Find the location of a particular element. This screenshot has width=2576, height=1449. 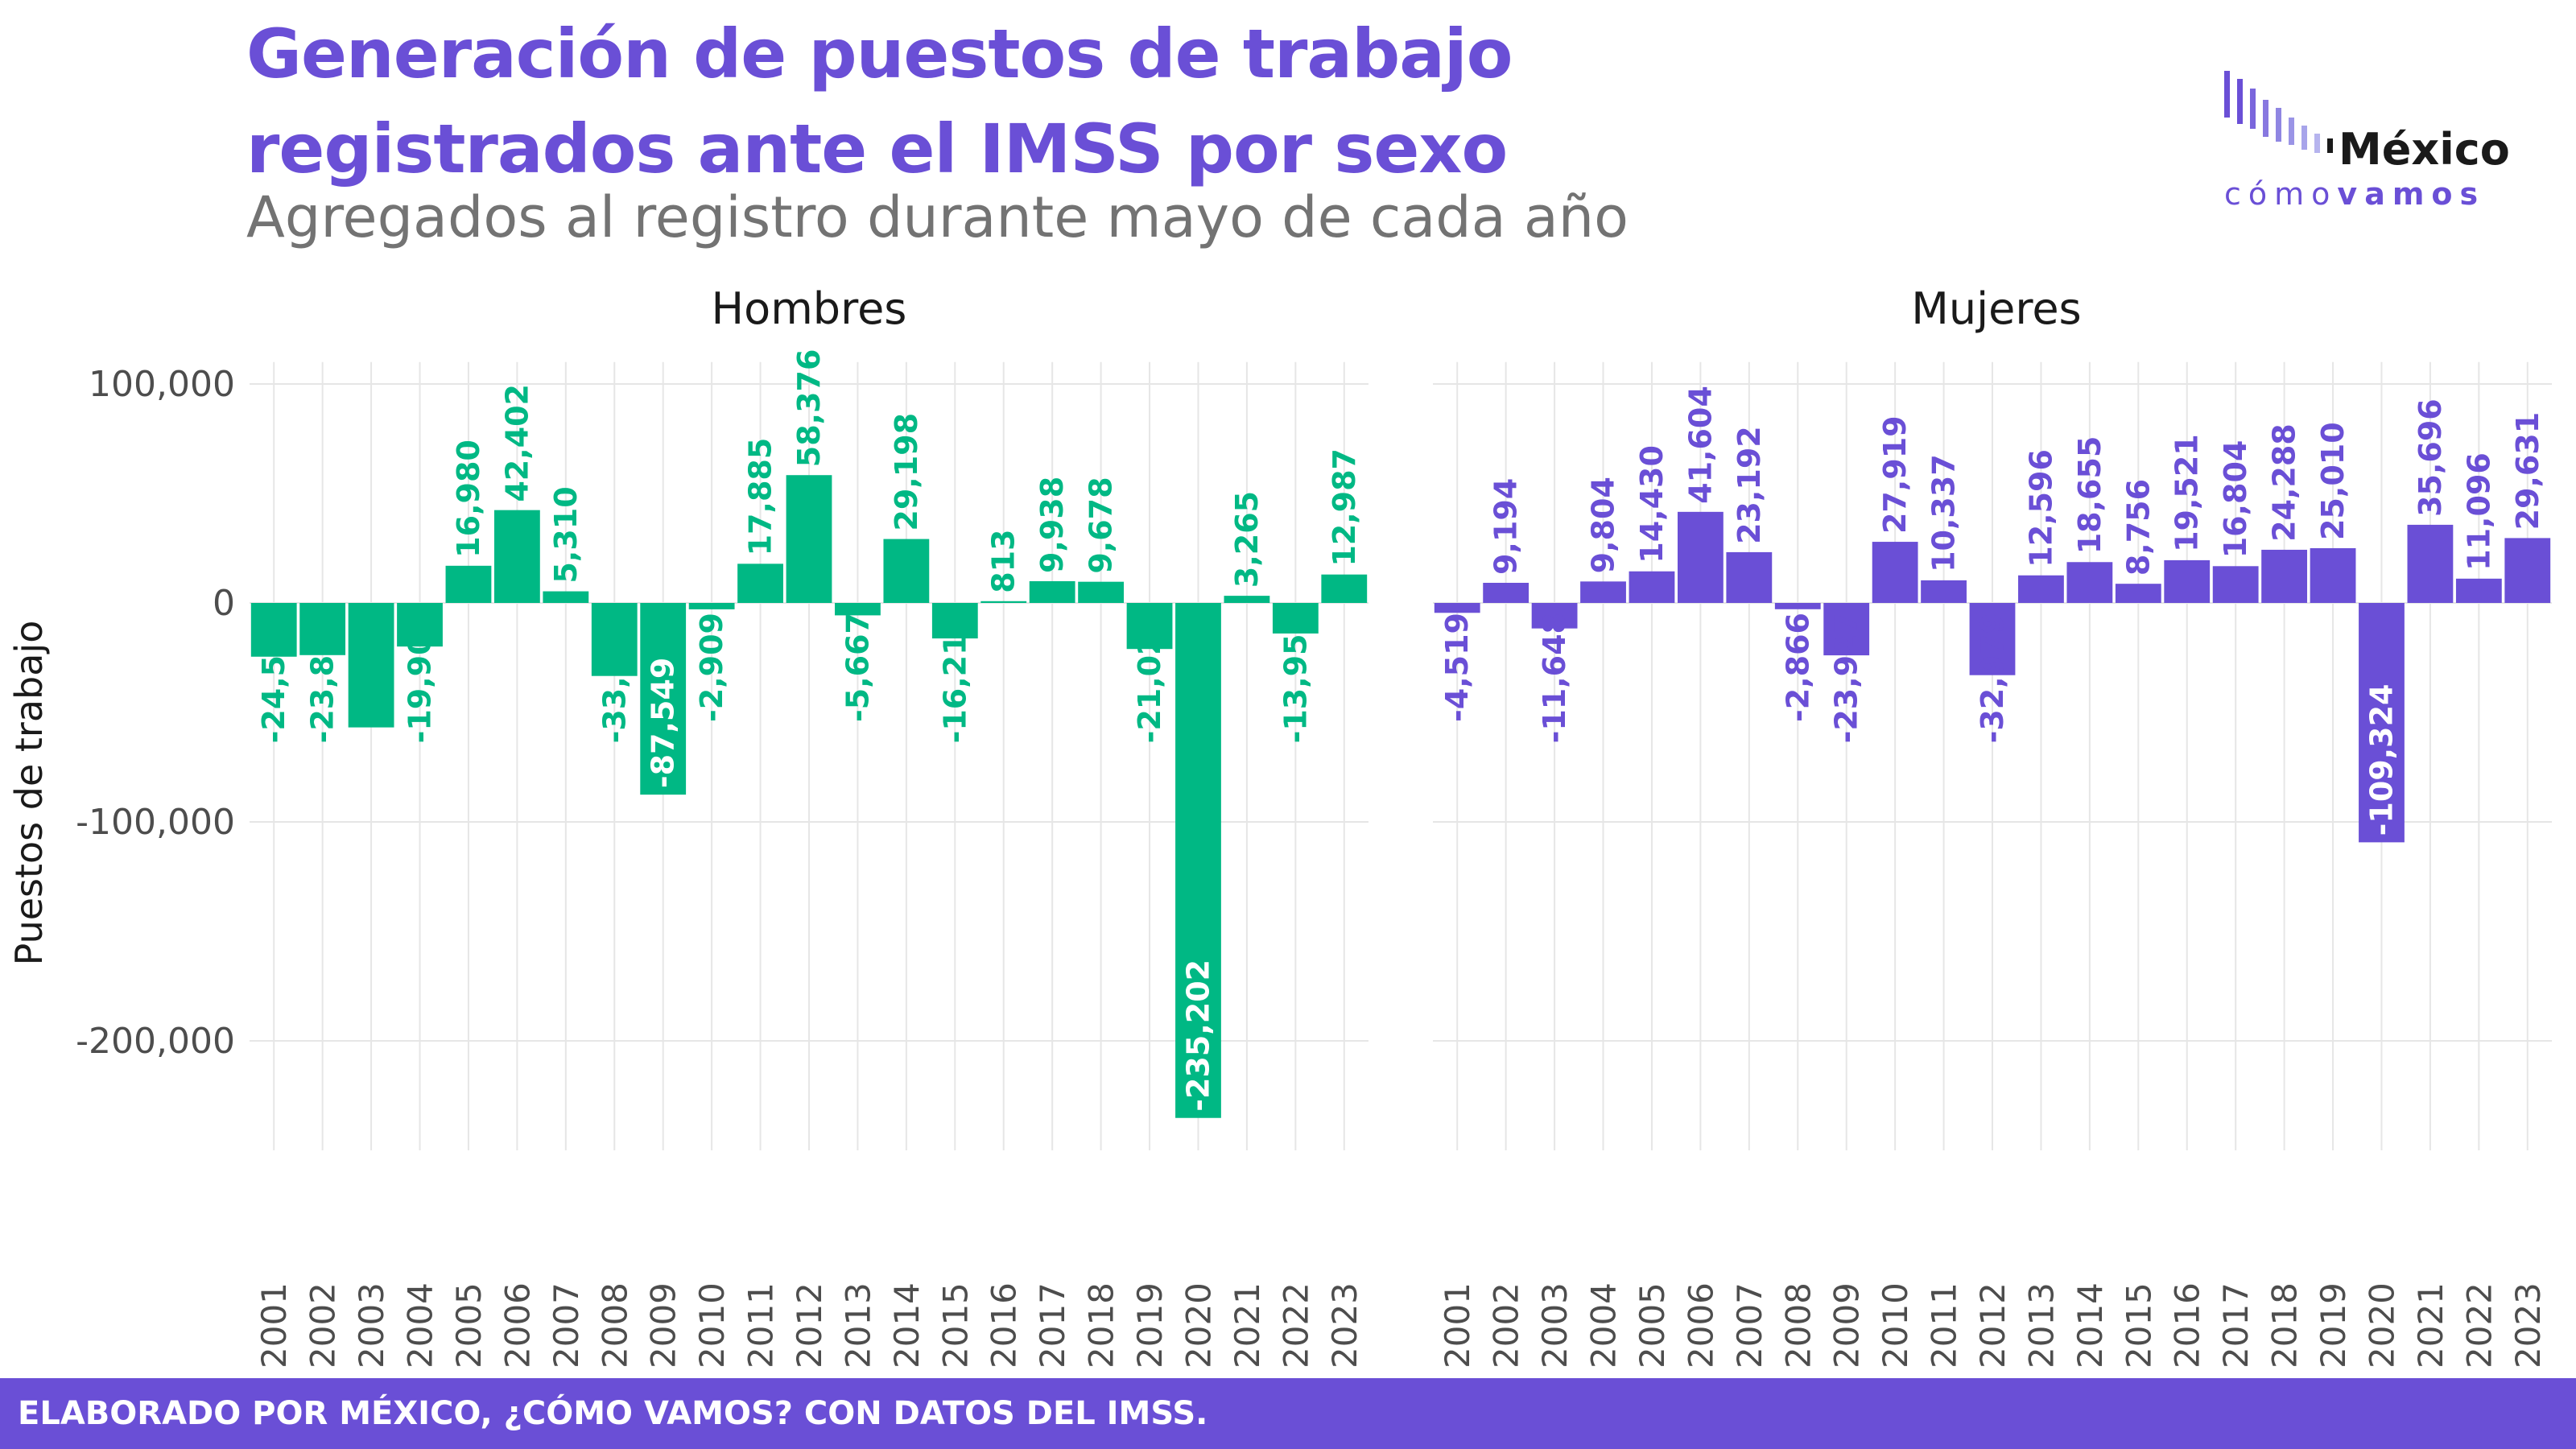

svg-text: cómovamos is located at coordinates (2354, 194).